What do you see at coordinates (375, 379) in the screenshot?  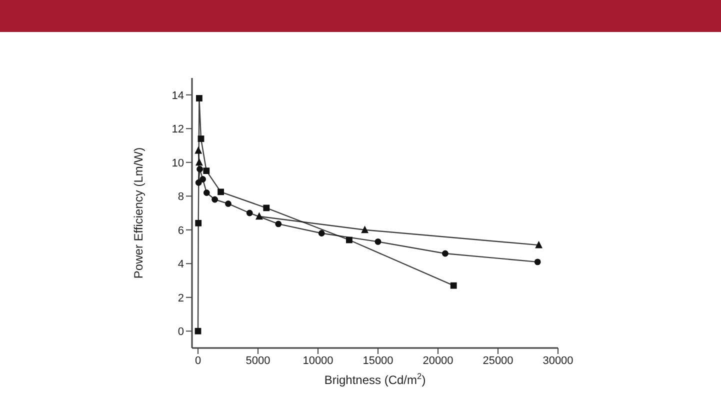 I see `x-axis-title: Brightness (Cd/m$^{2}$)` at bounding box center [375, 379].